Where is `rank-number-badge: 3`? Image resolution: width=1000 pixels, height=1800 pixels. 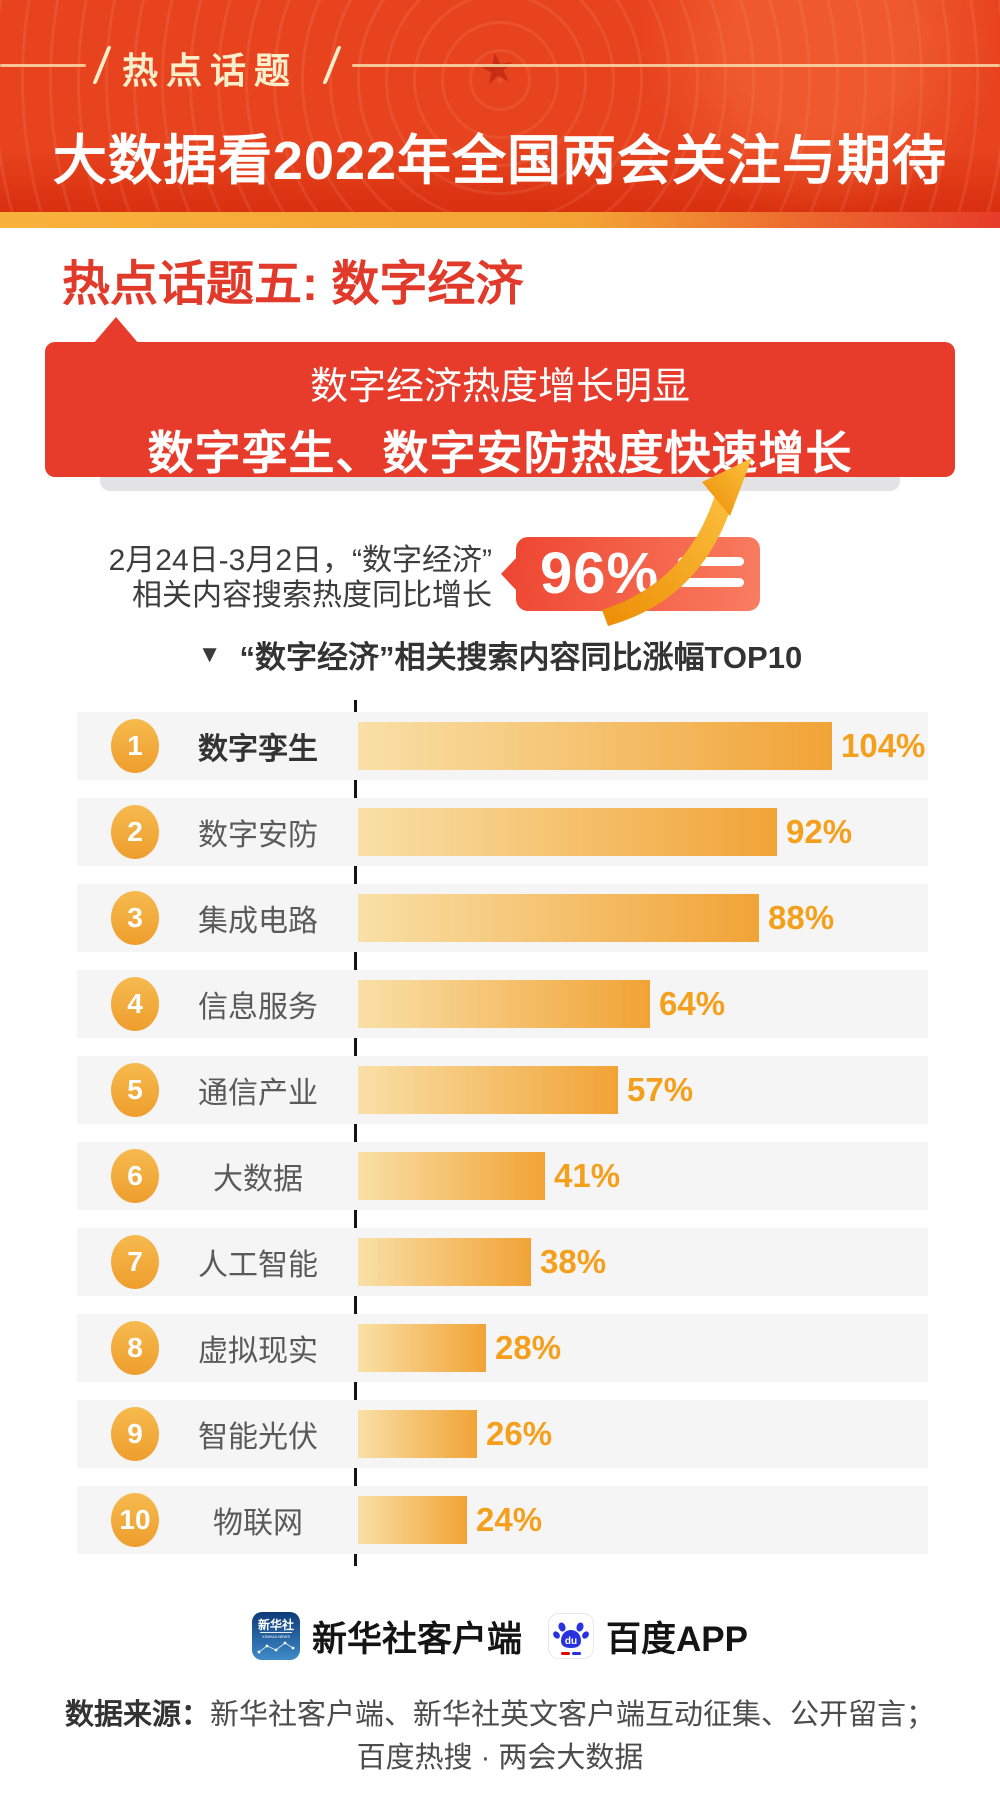 rank-number-badge: 3 is located at coordinates (135, 918).